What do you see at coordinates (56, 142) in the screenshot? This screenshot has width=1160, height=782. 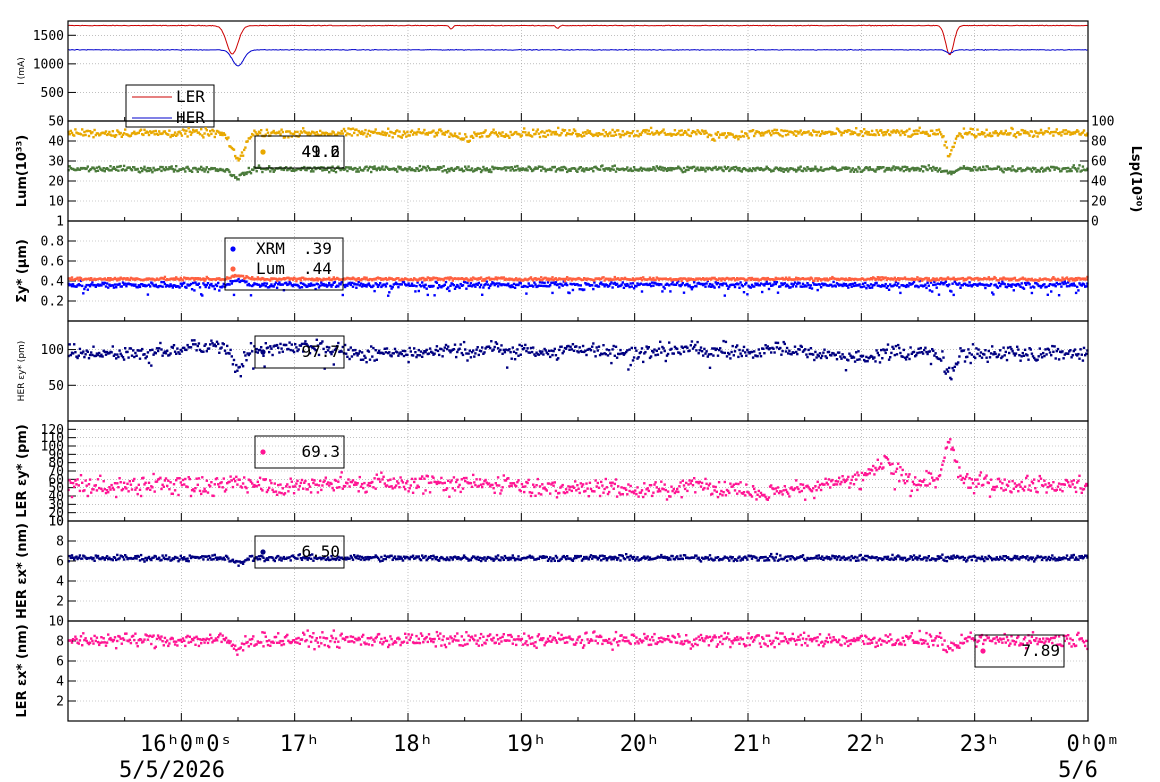 I see `y-tick-label: 40` at bounding box center [56, 142].